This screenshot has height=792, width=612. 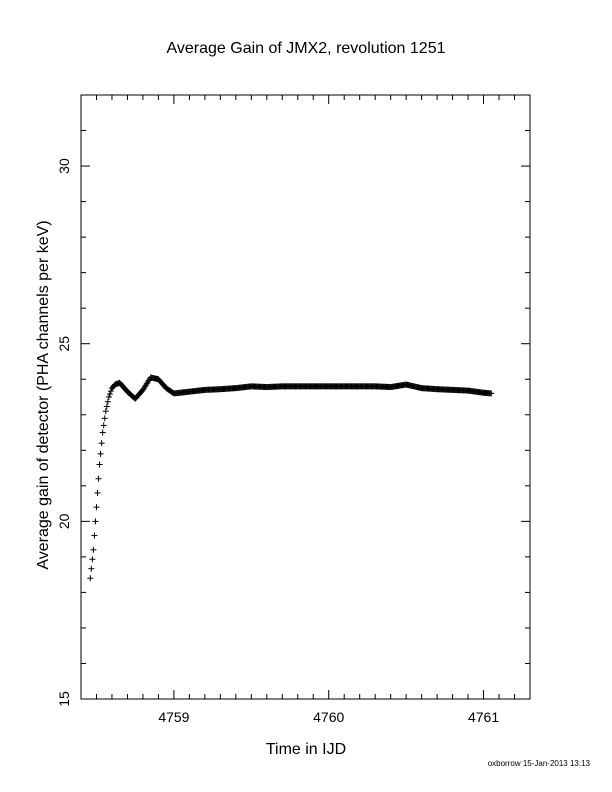 What do you see at coordinates (306, 48) in the screenshot?
I see `chart-title: Average Gain of JMX2, revolution 1251` at bounding box center [306, 48].